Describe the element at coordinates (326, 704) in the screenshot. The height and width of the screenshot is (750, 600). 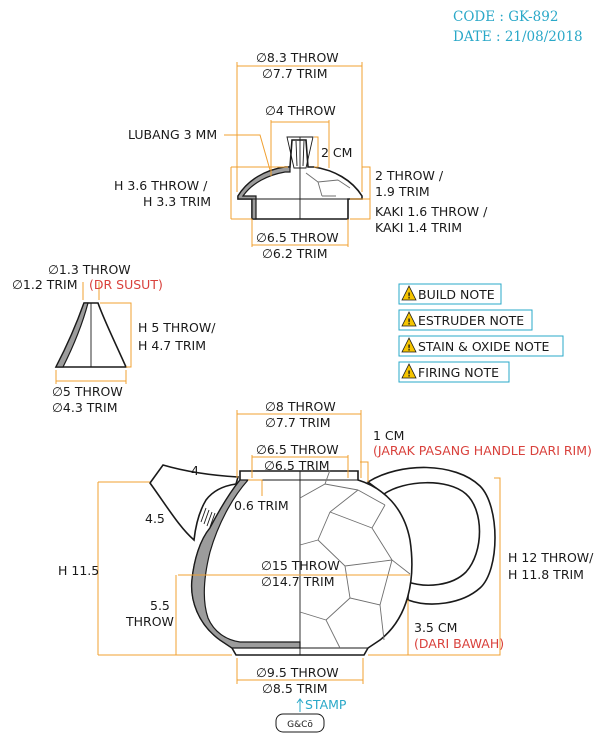
I see `stamp-label: STAMP` at that location.